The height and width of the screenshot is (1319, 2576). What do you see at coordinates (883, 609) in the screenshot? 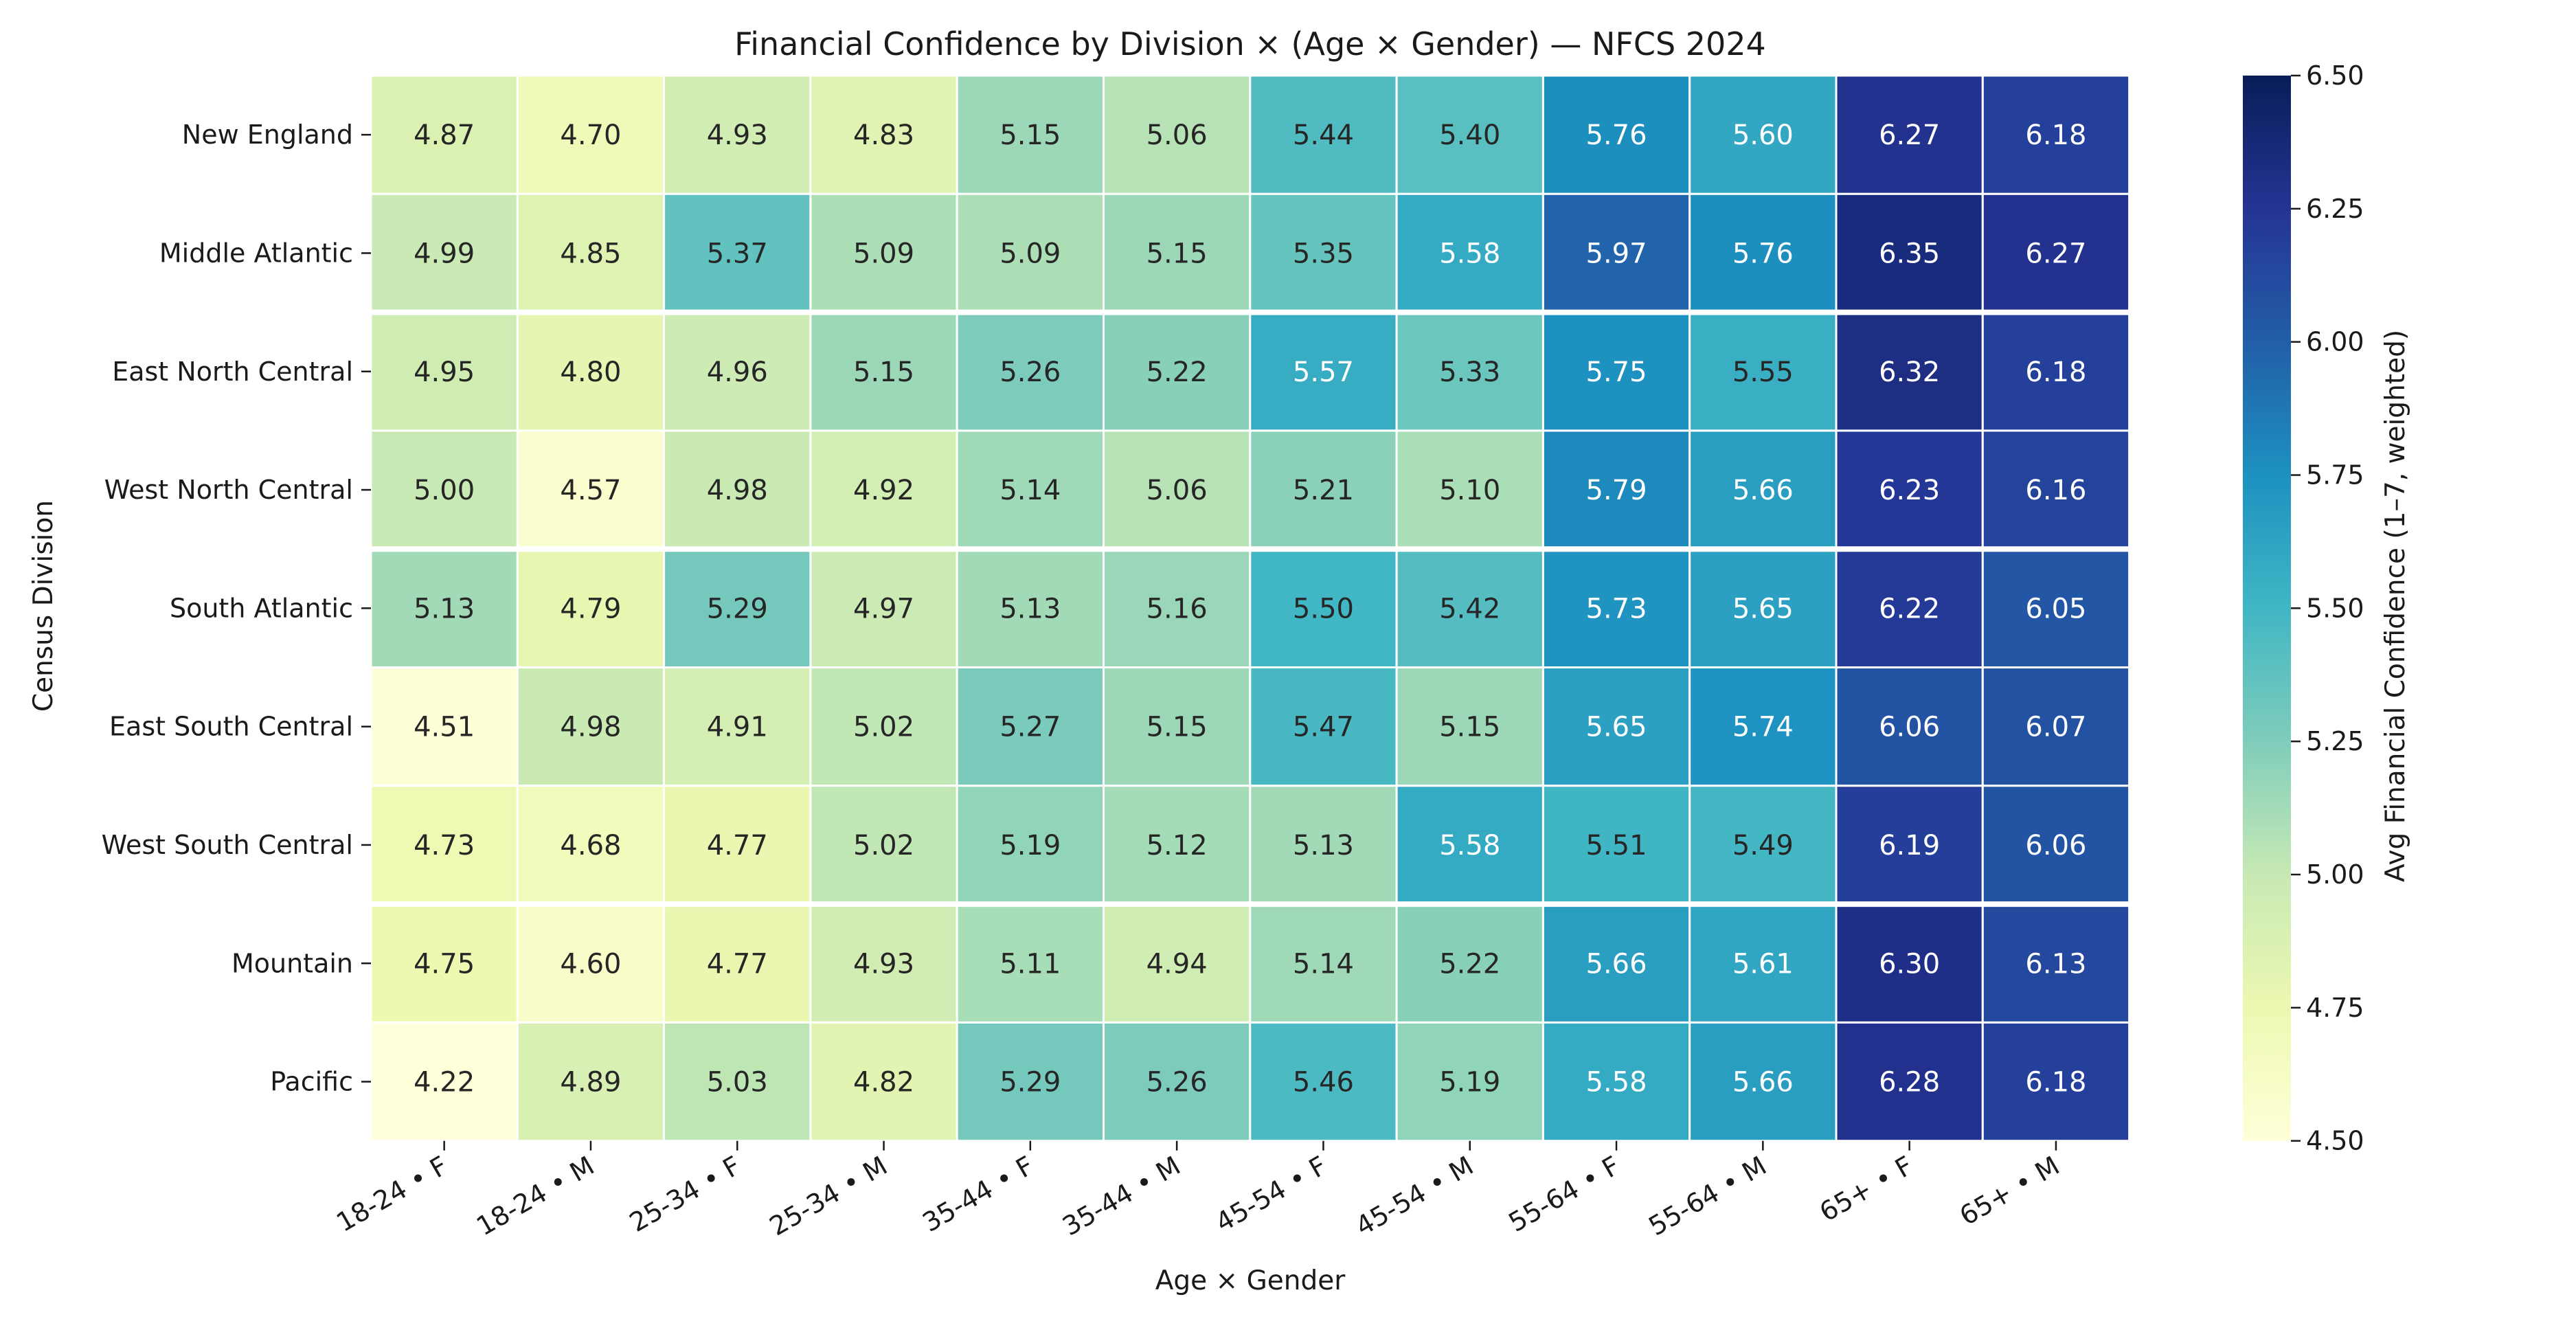
I see `cell-value-label: 4.97` at bounding box center [883, 609].